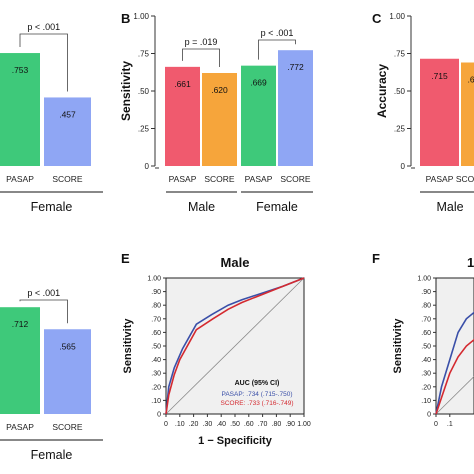 The width and height of the screenshot is (474, 474). Describe the element at coordinates (258, 83) in the screenshot. I see `bar-value-label: .669` at that location.